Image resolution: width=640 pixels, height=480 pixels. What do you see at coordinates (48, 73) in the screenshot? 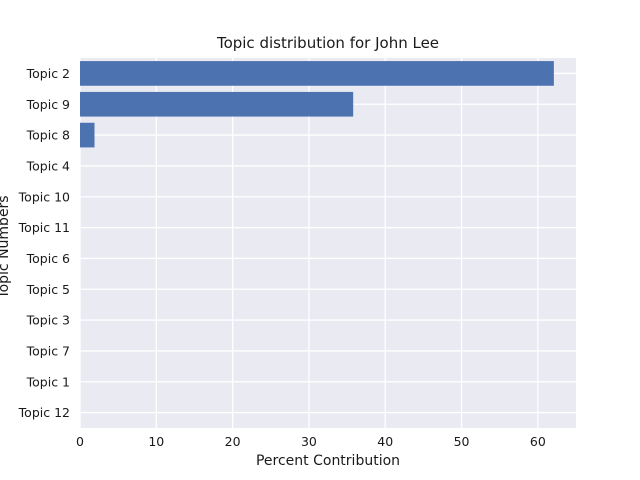
I see `y-tick-label: Topic 2` at bounding box center [48, 73].